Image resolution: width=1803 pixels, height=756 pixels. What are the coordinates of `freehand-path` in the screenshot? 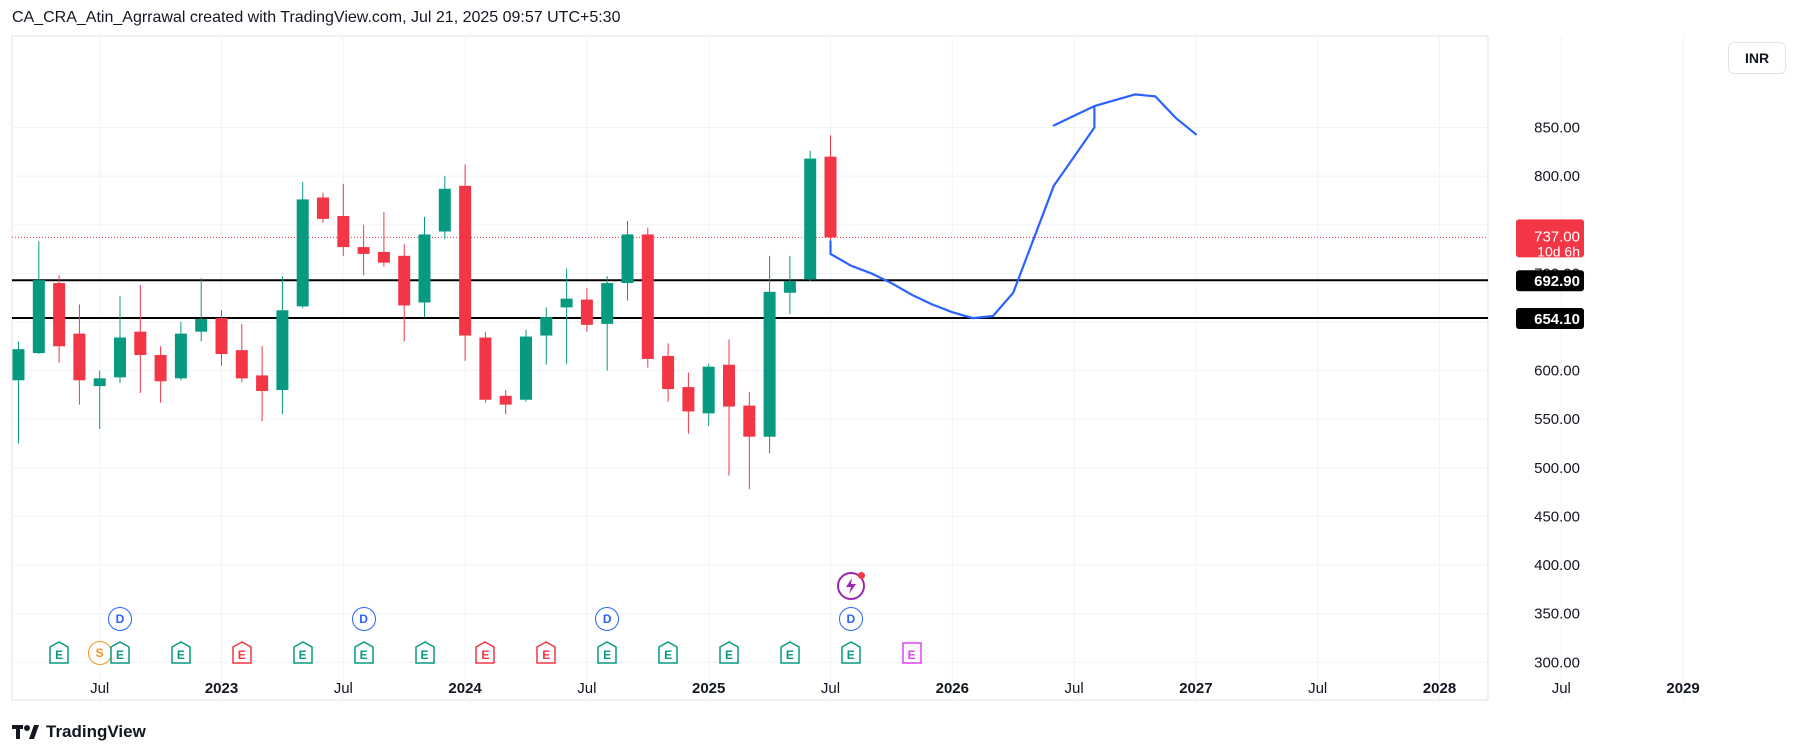 It's located at (962, 213).